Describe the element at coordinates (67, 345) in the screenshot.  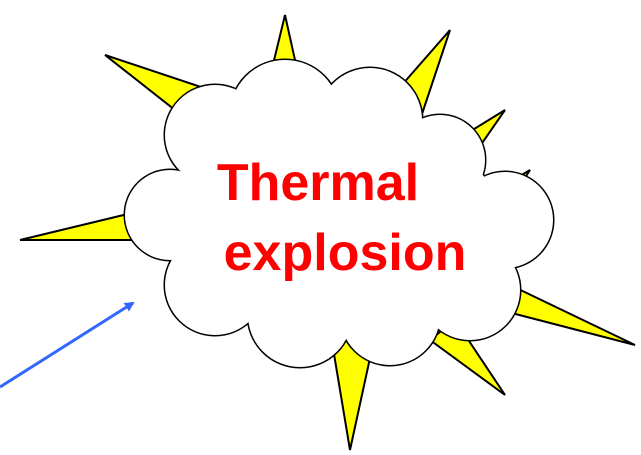
I see `pointer-arrow` at that location.